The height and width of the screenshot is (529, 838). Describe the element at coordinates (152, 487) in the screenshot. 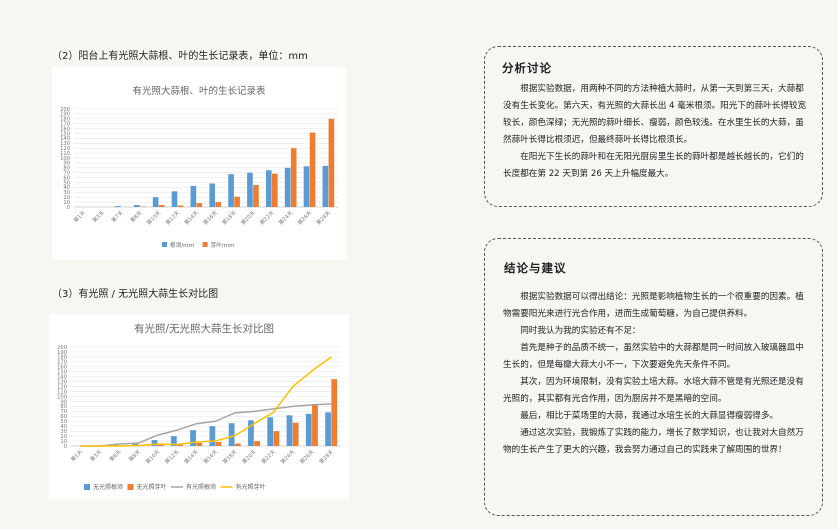

I see `legend-label: 无光照芽叶` at that location.